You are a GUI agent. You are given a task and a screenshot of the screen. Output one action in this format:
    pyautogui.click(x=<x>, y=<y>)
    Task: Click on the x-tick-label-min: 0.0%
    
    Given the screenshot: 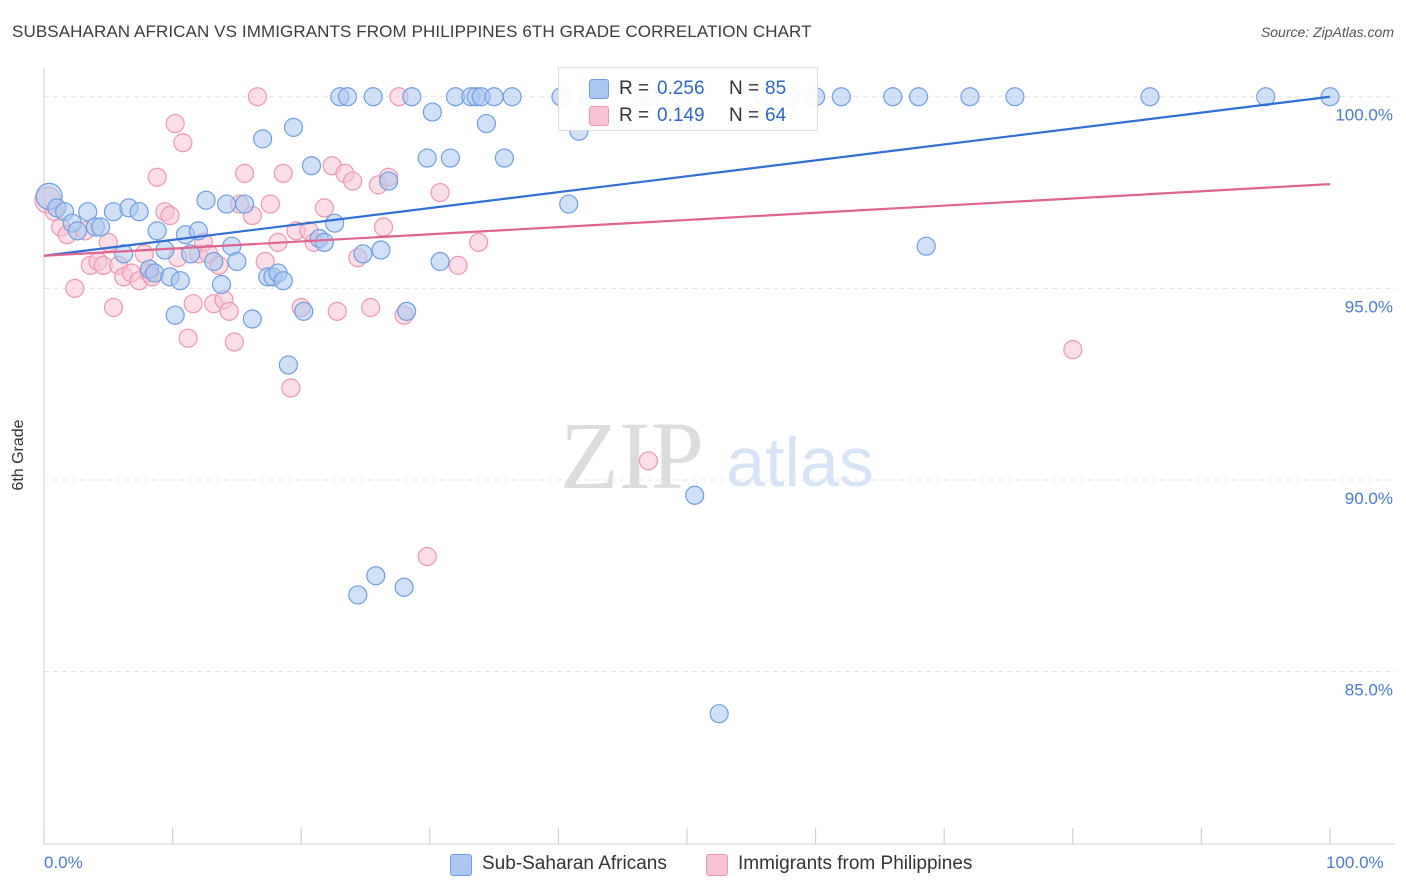 What is the action you would take?
    pyautogui.click(x=63, y=862)
    